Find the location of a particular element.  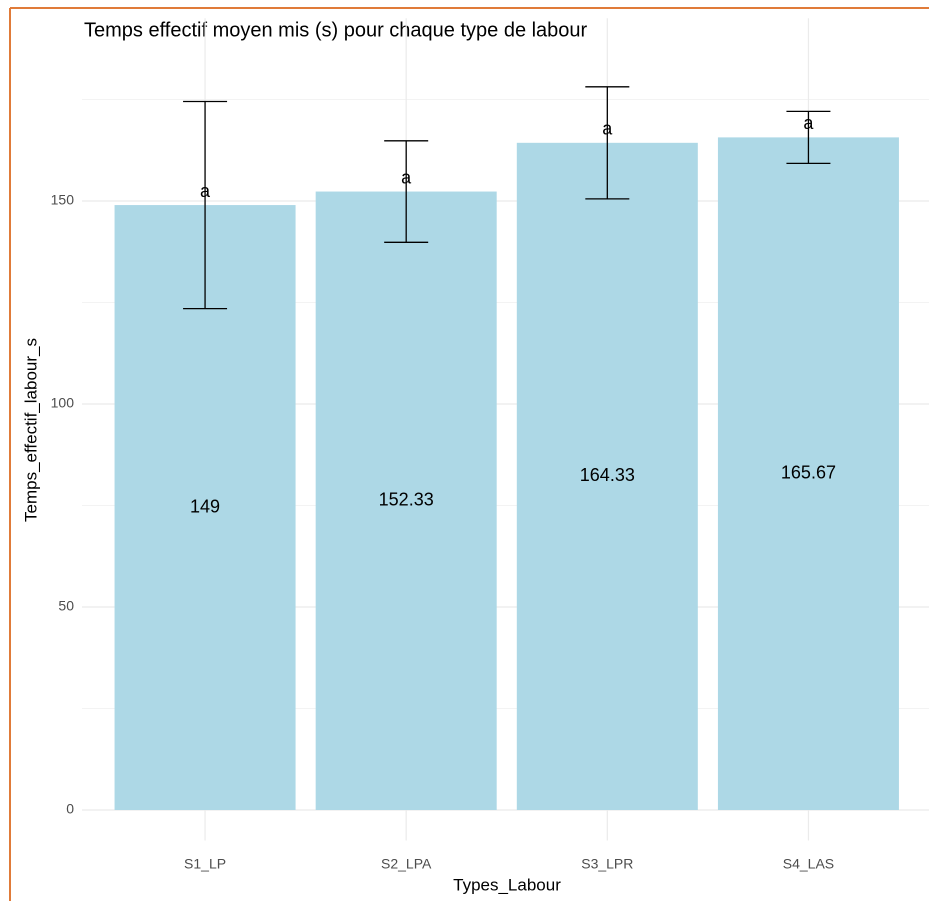

x-tick-label: S2_LPA is located at coordinates (406, 864).